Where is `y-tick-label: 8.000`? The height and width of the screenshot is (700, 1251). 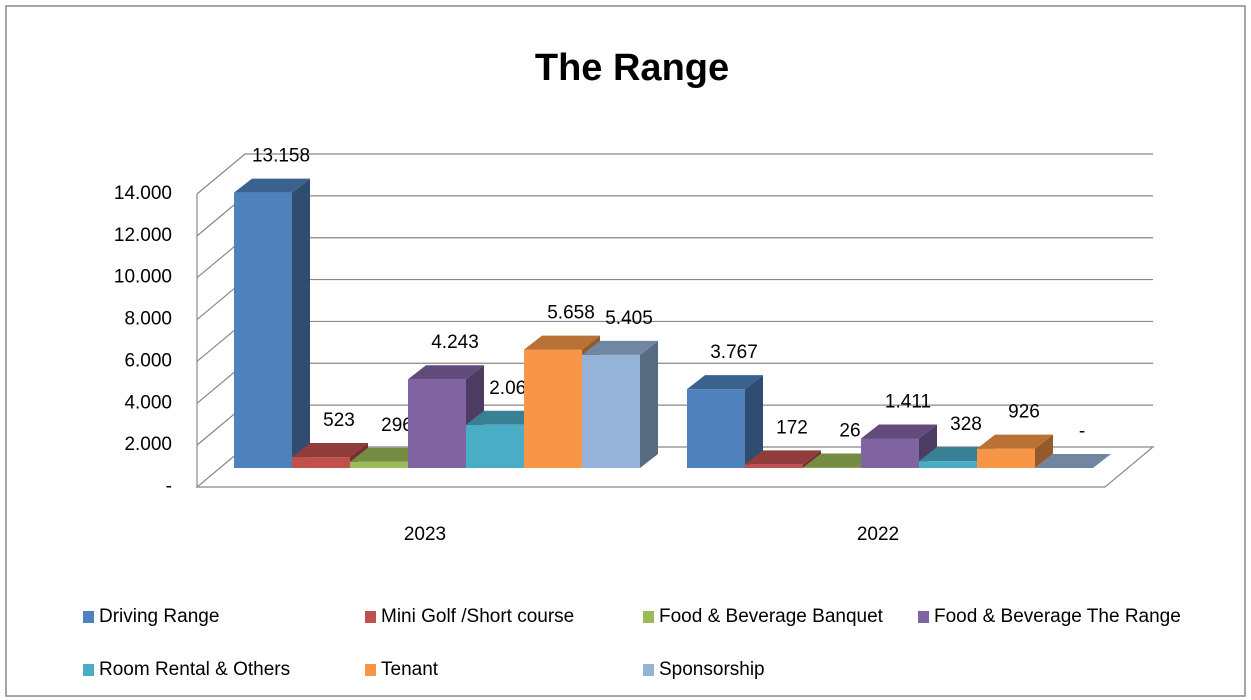
y-tick-label: 8.000 is located at coordinates (148, 319).